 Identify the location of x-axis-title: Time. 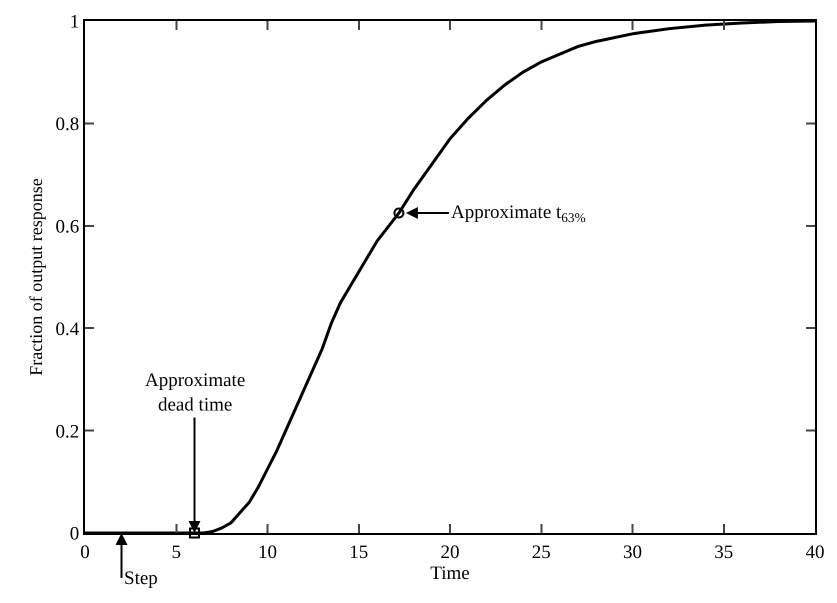
(450, 573).